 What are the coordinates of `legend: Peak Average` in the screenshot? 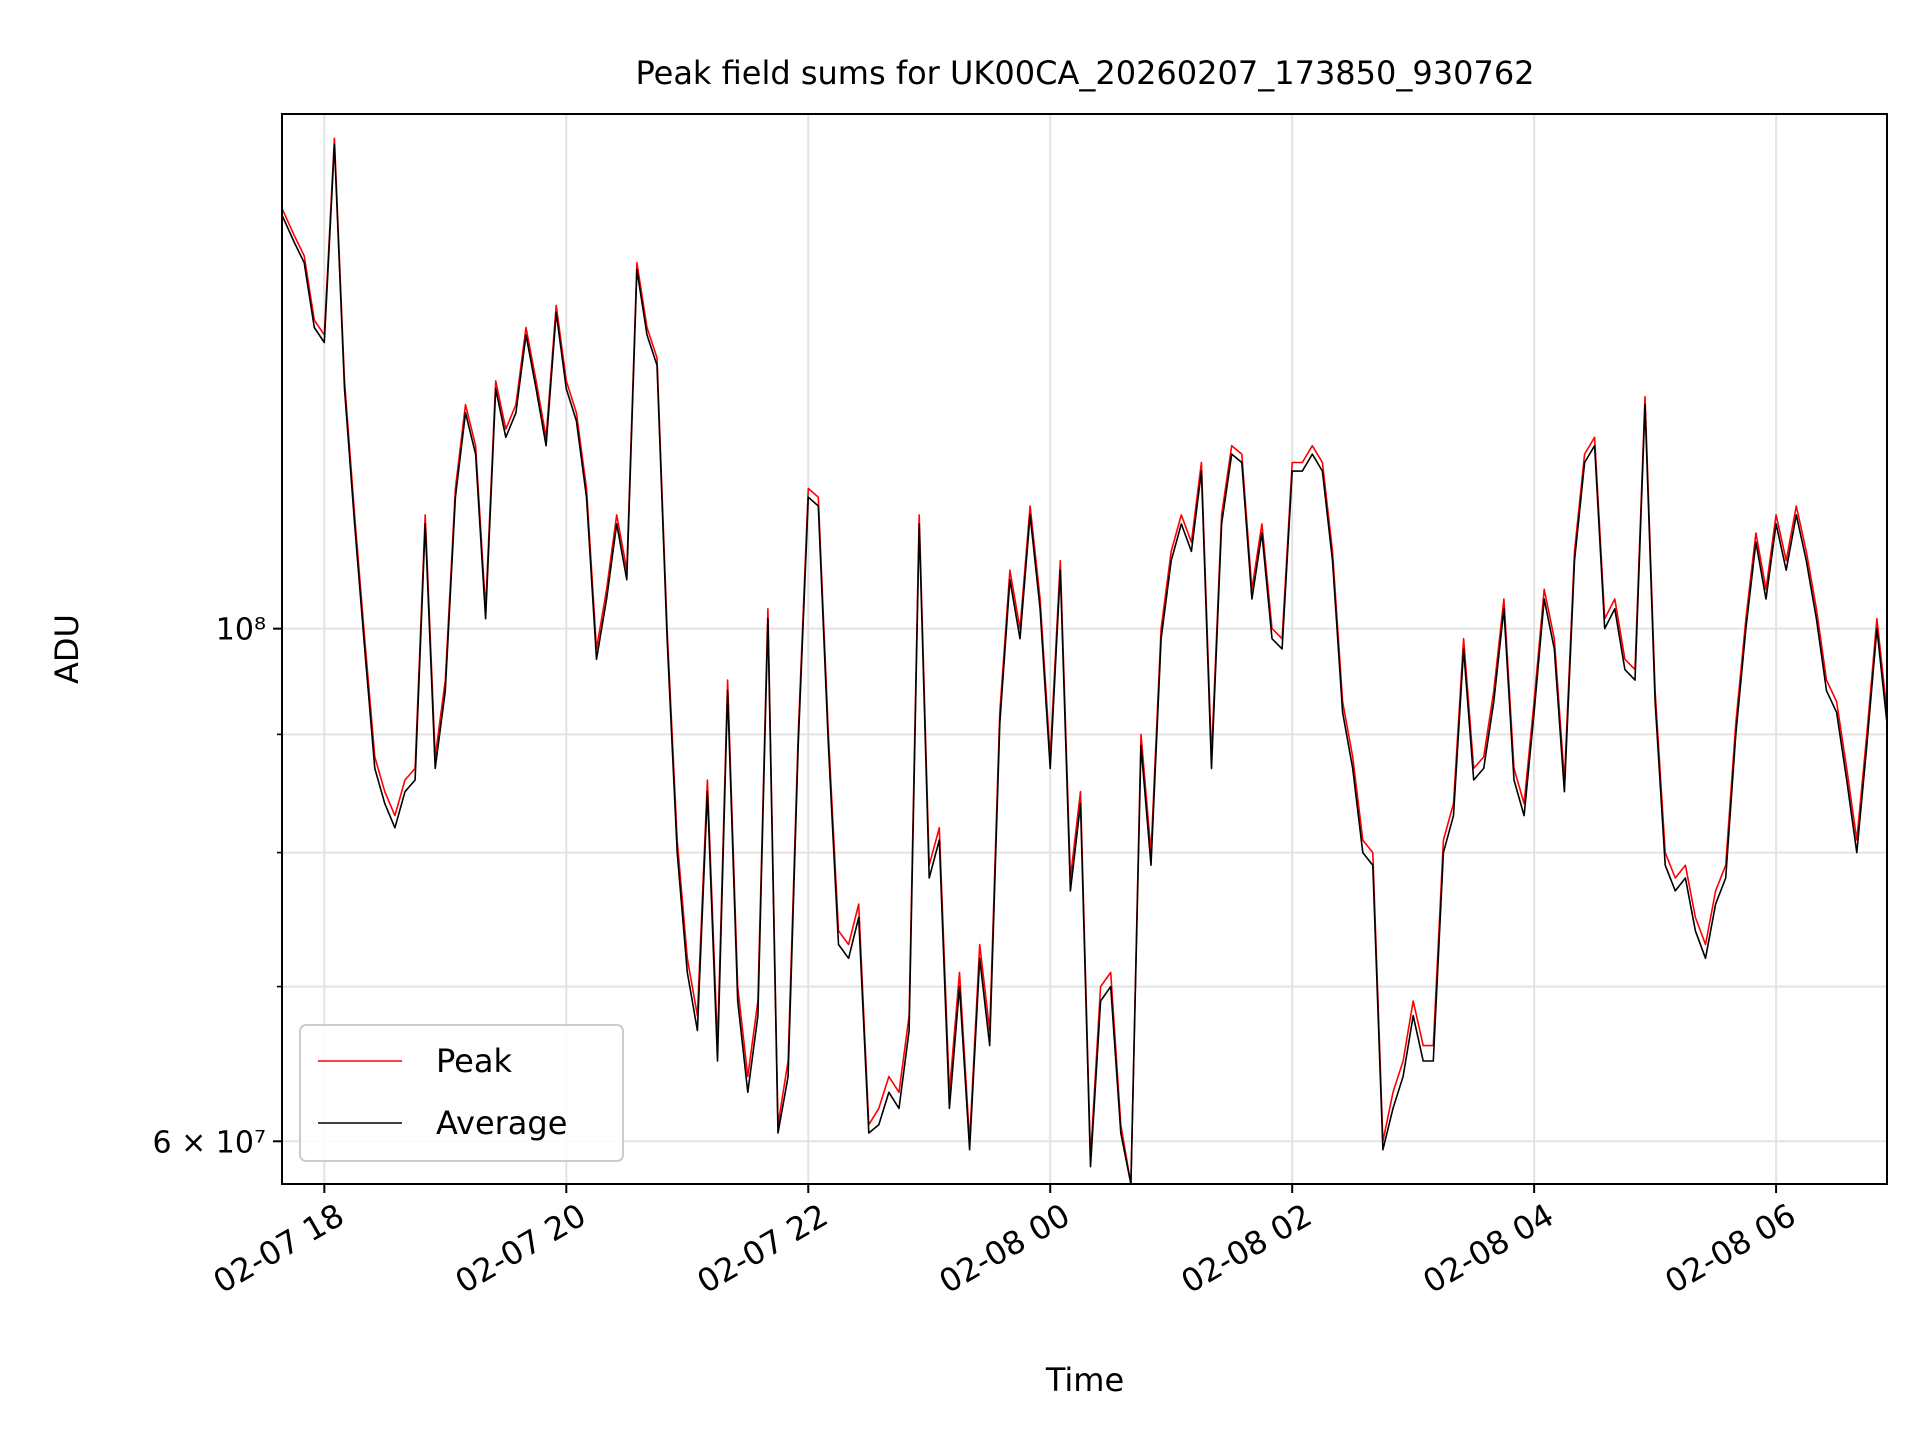 It's located at (461, 1093).